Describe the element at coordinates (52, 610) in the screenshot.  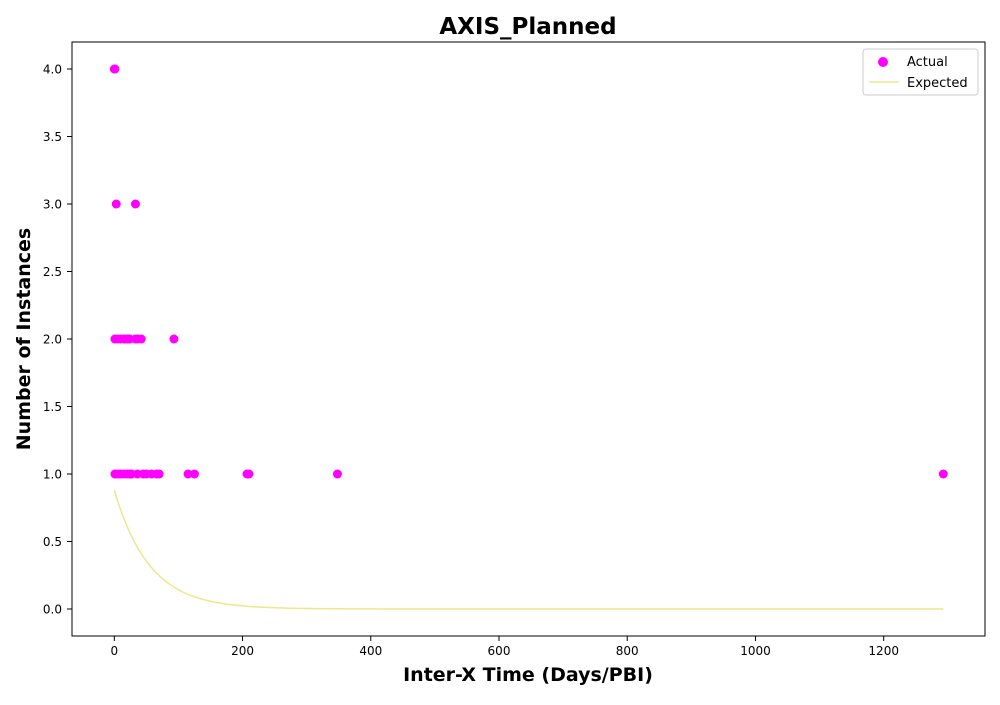
I see `y-tick-label: 0.0` at that location.